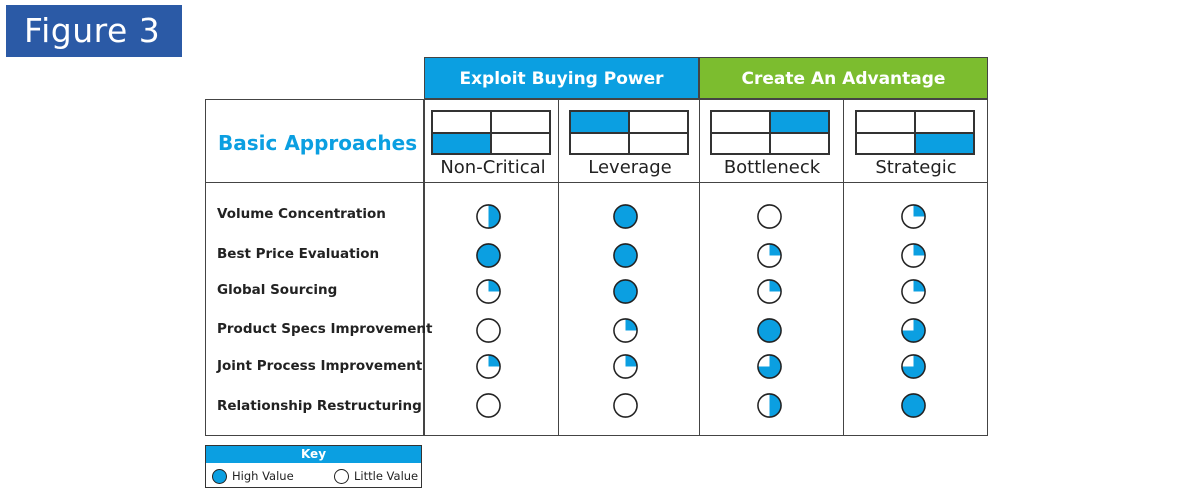 This screenshot has width=1200, height=495. Describe the element at coordinates (706, 182) in the screenshot. I see `header-divider` at that location.